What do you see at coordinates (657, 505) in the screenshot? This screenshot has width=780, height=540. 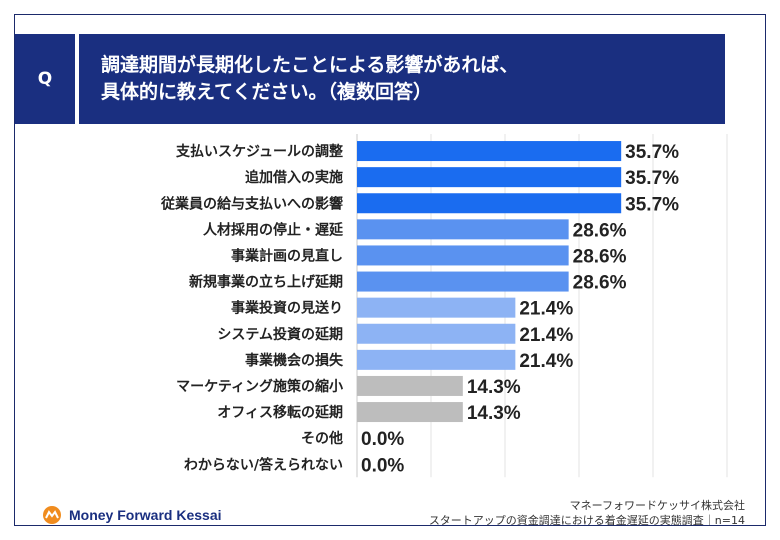 I see `source-company: マネーフォワードケッサイ株式会社` at bounding box center [657, 505].